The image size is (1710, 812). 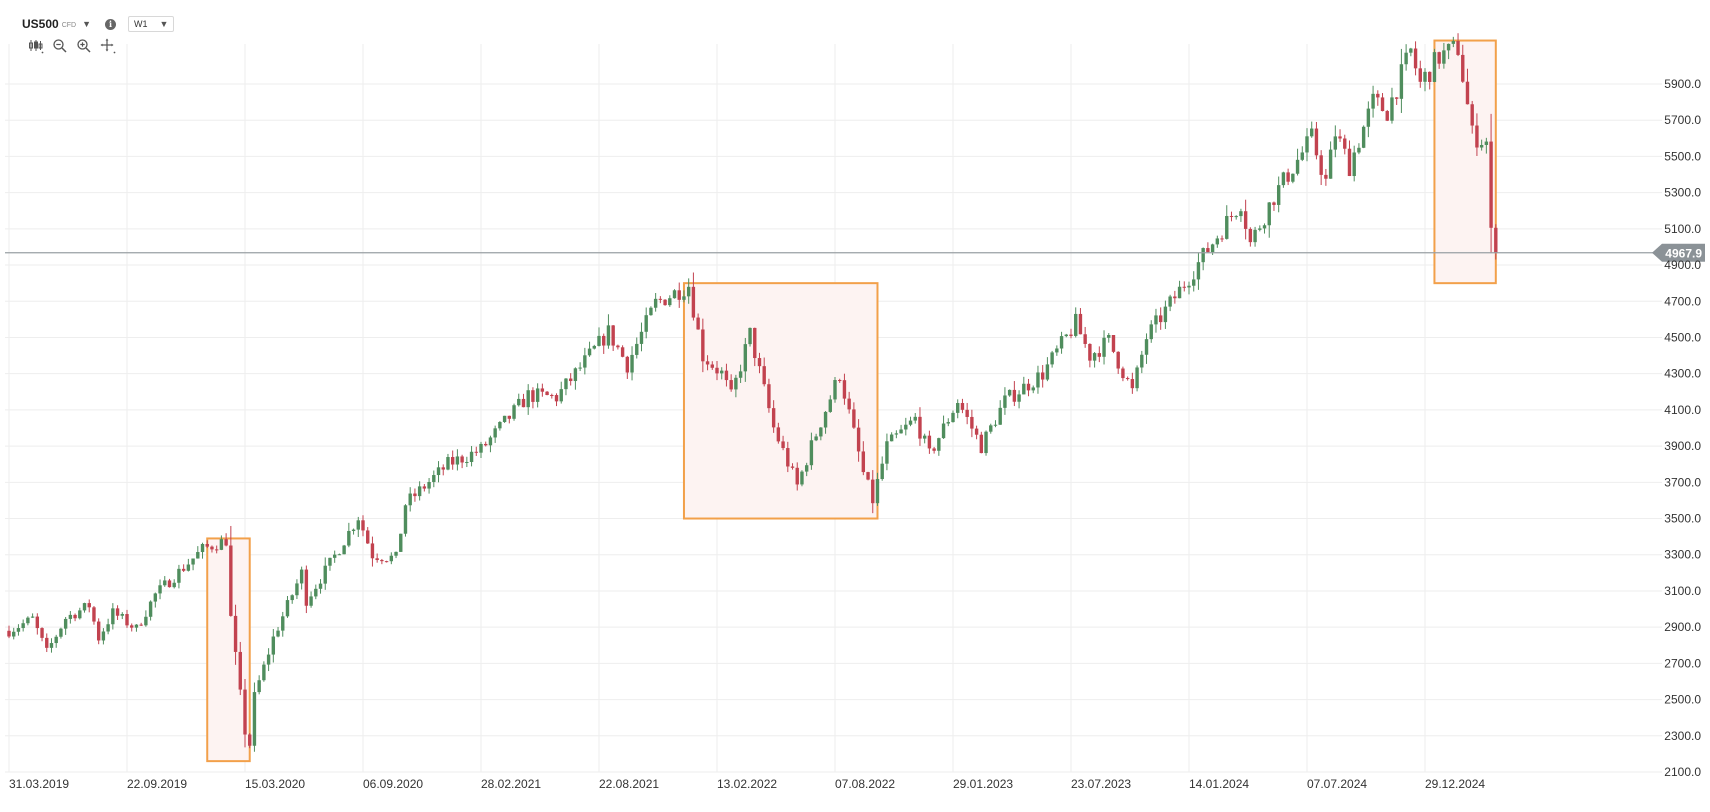 I want to click on x-tick-label: 23.07.2023, so click(x=1101, y=784).